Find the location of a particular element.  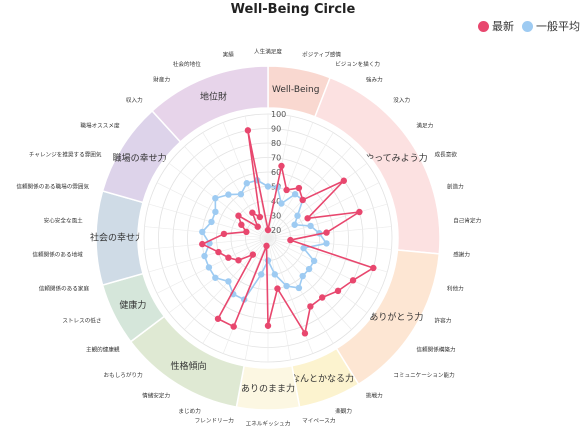

tick-label-0: 20 is located at coordinates (276, 230).